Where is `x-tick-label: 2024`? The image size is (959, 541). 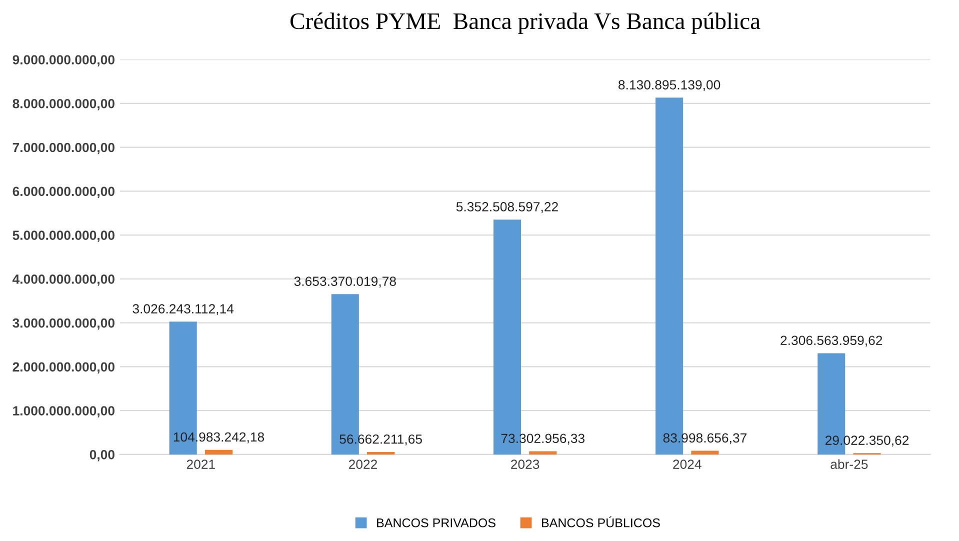 x-tick-label: 2024 is located at coordinates (687, 464).